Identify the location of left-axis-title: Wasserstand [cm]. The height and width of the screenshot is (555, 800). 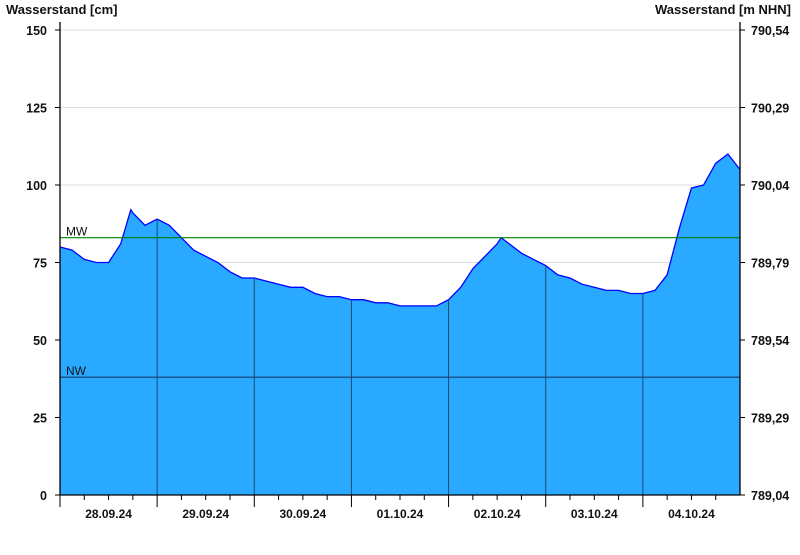
(62, 9).